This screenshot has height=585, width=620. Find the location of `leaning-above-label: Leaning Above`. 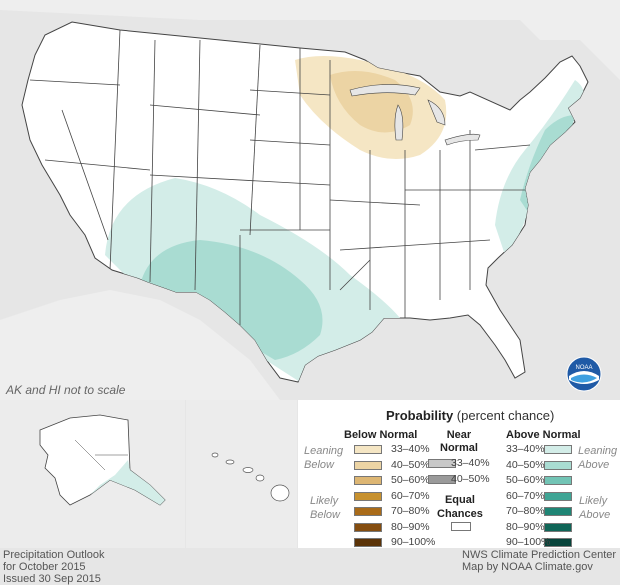

leaning-above-label: Leaning Above is located at coordinates (598, 458).